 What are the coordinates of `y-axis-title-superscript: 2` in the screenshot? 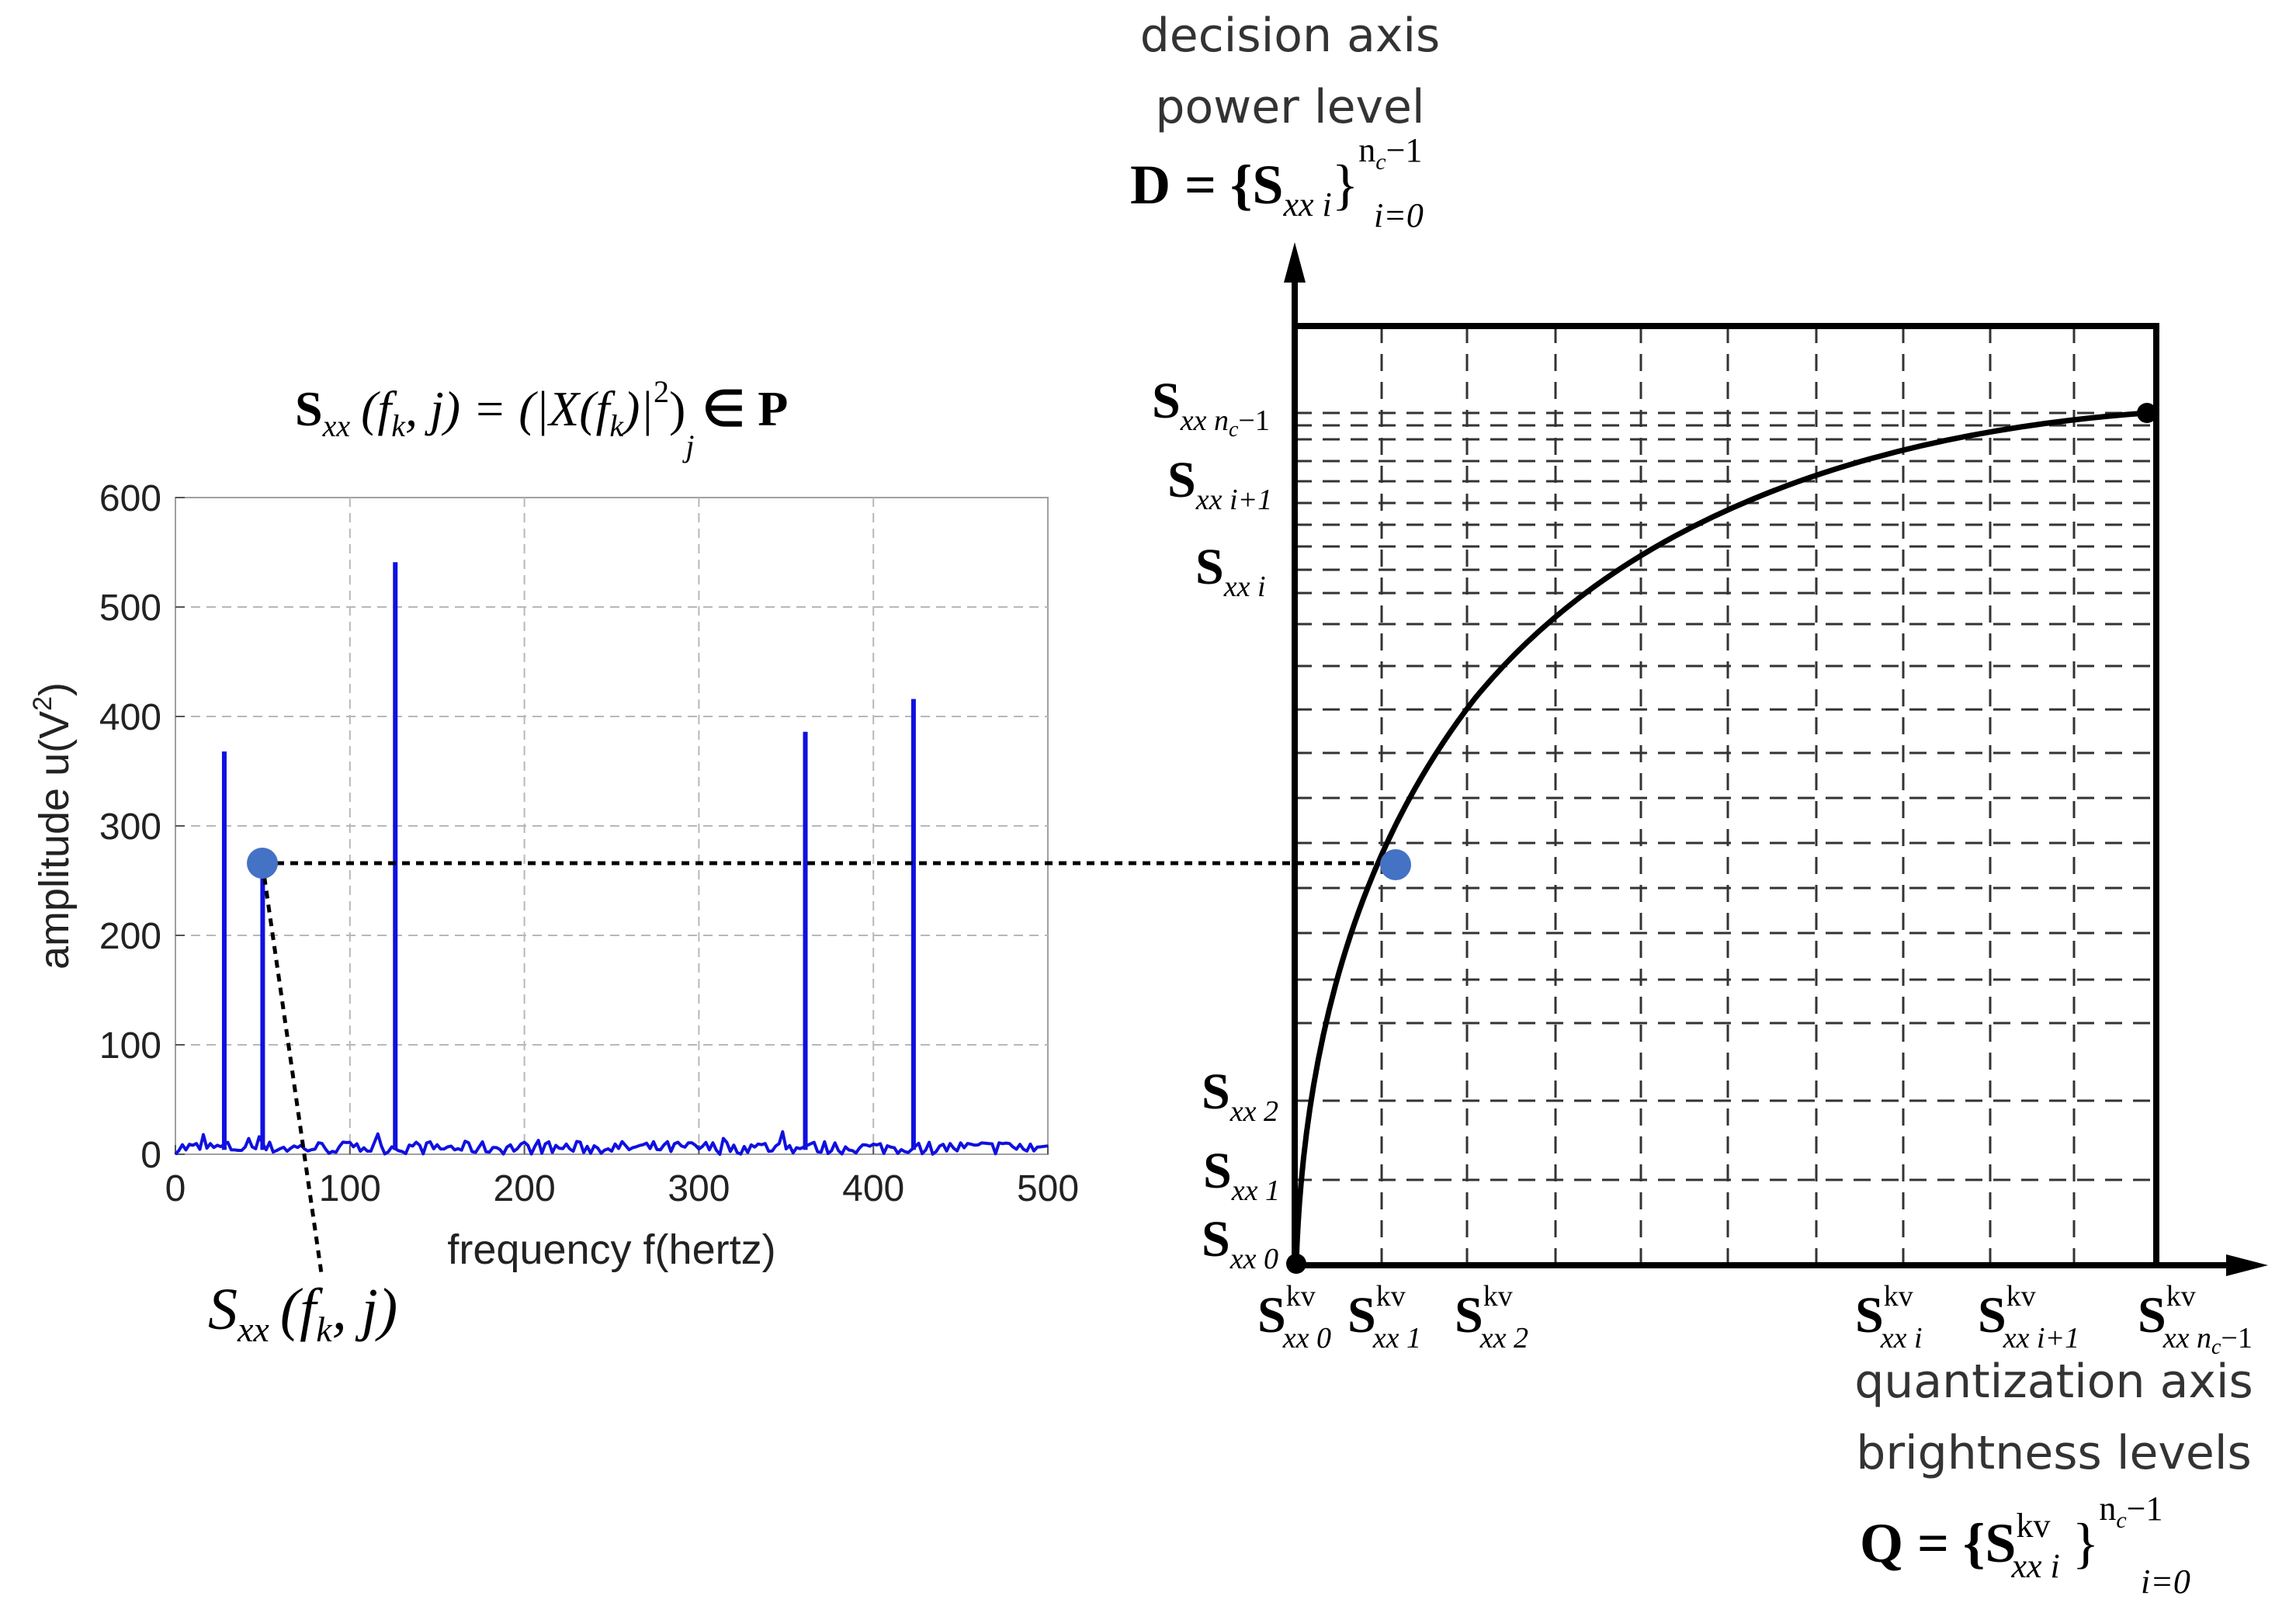 It's located at (42, 703).